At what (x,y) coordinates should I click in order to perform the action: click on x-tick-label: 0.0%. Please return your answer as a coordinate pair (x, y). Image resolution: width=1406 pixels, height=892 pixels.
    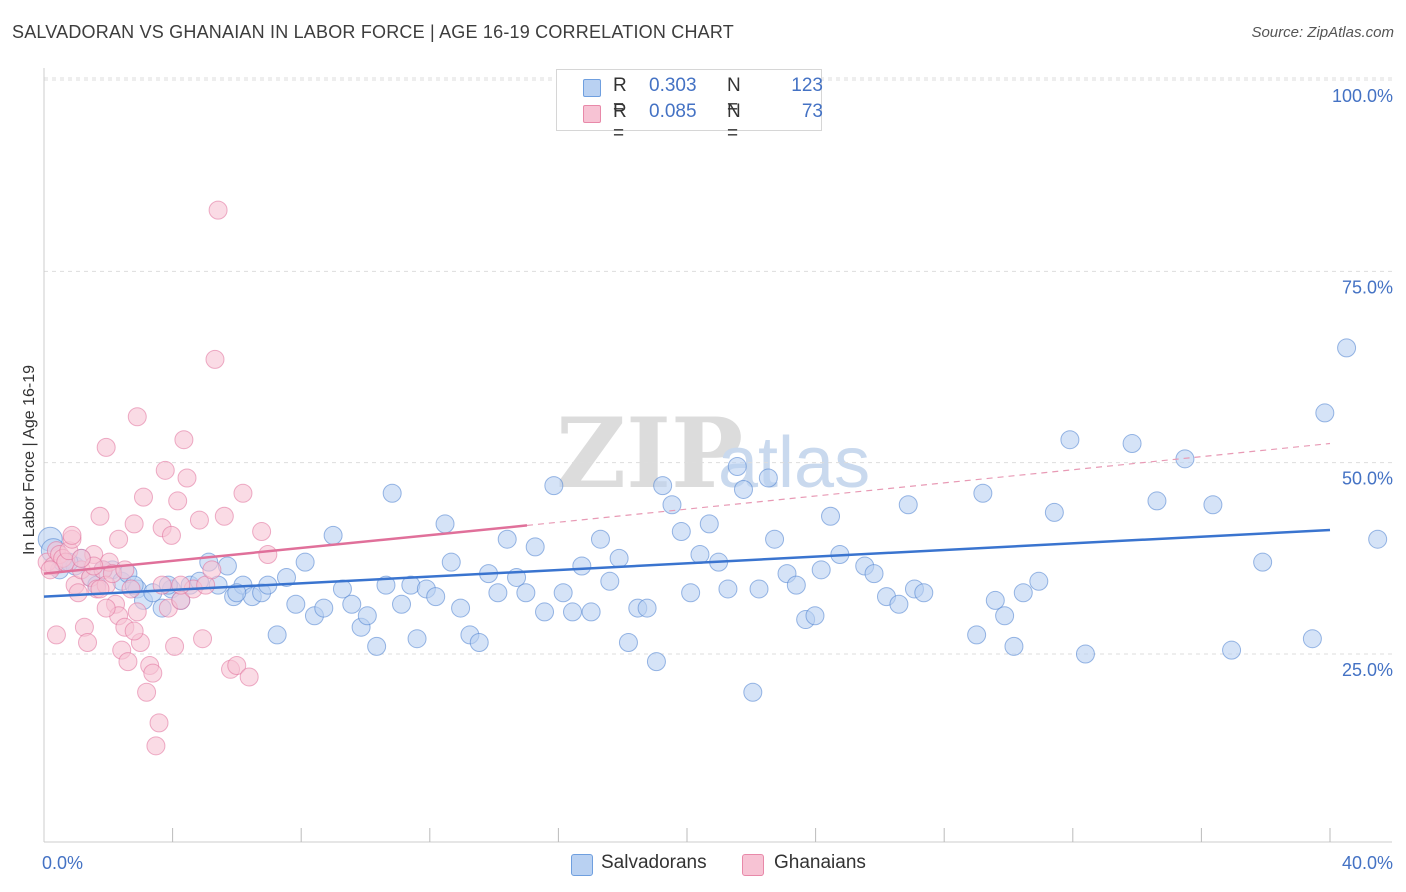
    Looking at the image, I should click on (62, 863).